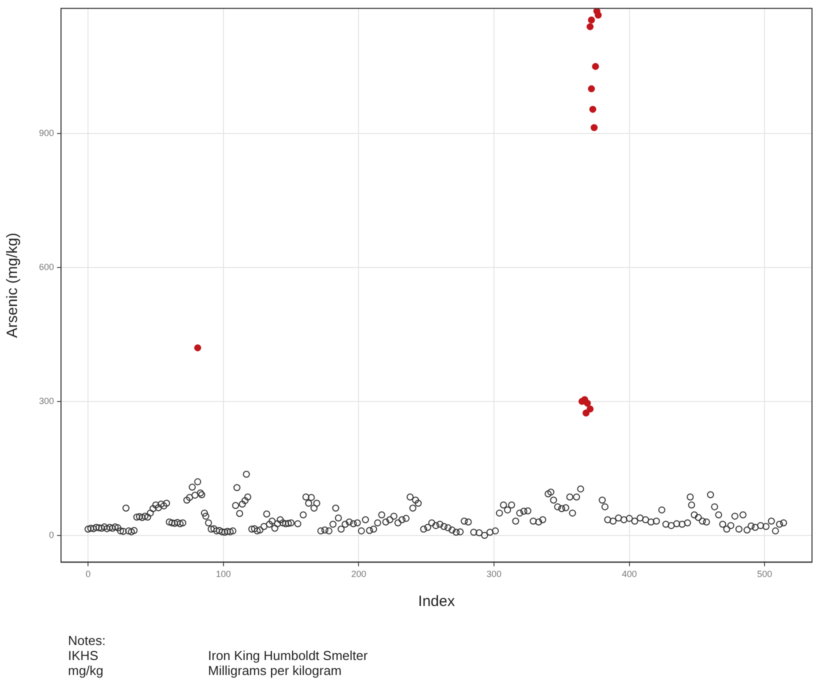  What do you see at coordinates (764, 574) in the screenshot?
I see `x-tick-label: 500` at bounding box center [764, 574].